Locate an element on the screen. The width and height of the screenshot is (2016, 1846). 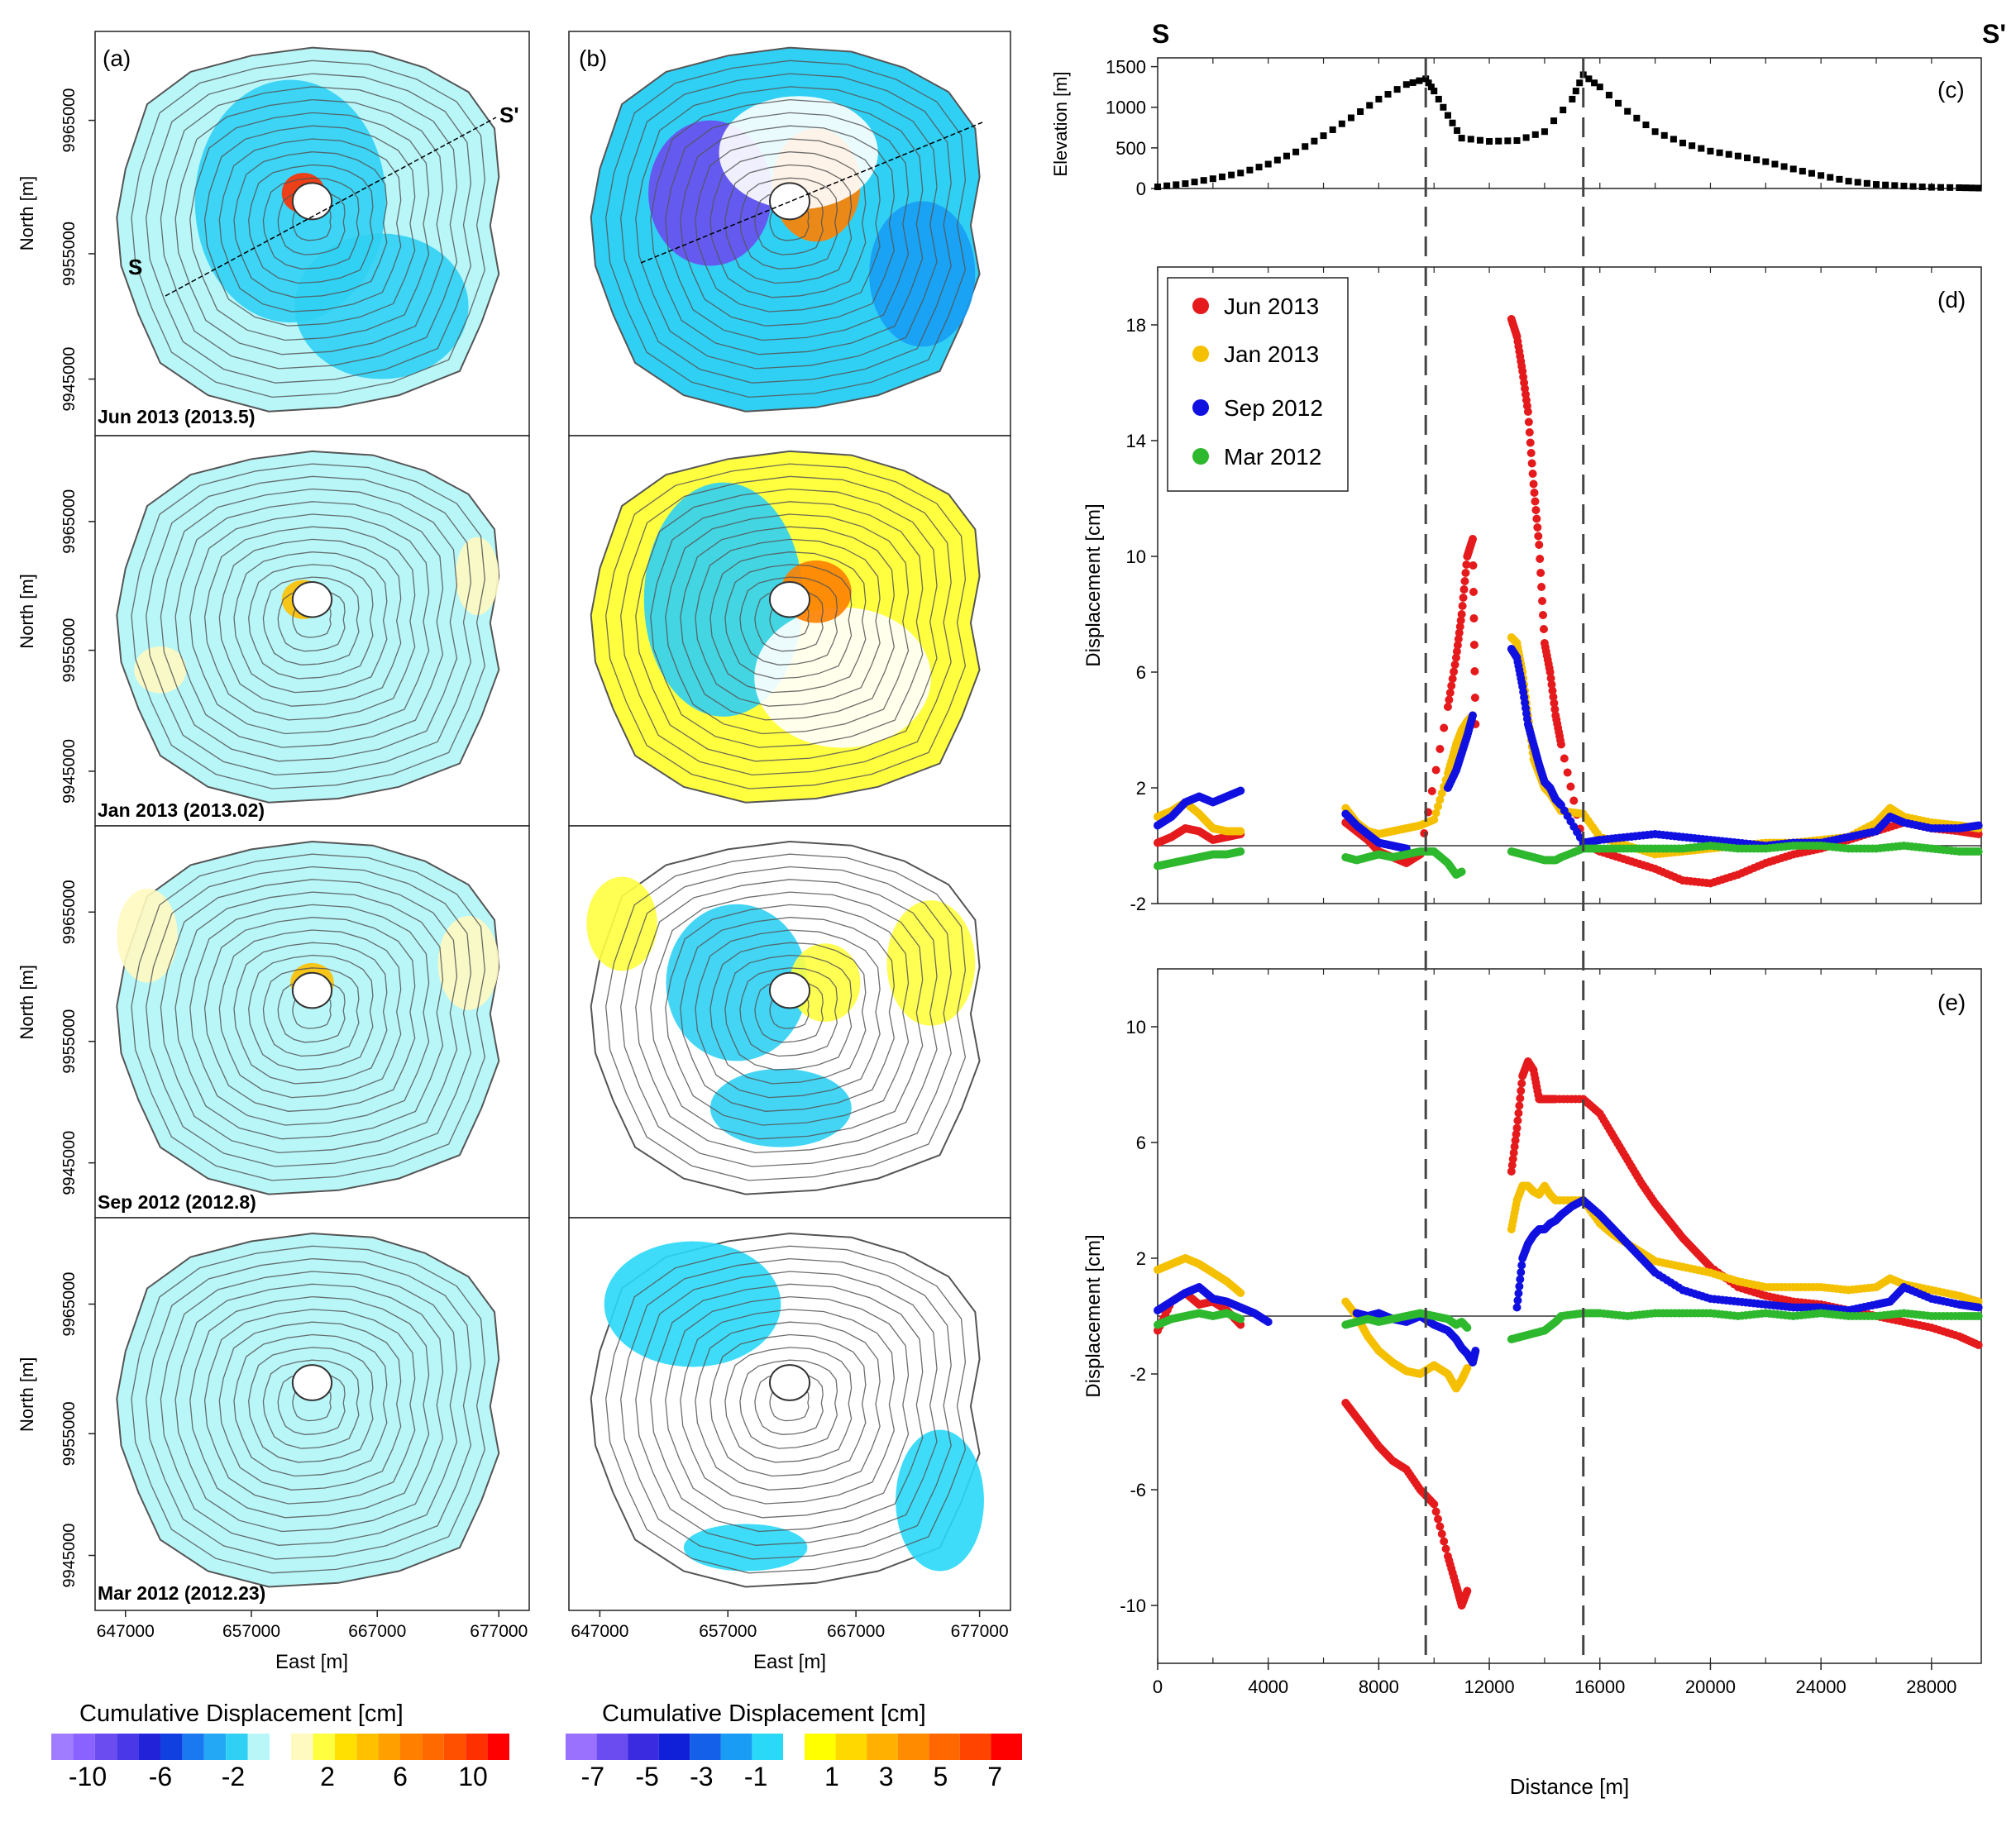
crater-marker is located at coordinates (312, 990).